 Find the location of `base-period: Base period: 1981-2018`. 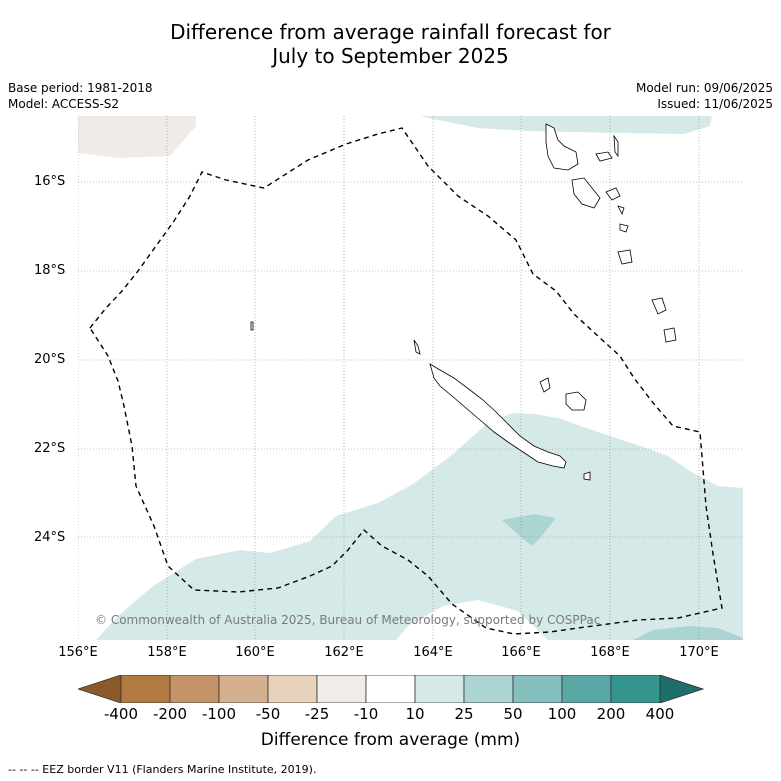

base-period: Base period: 1981-2018 is located at coordinates (80, 88).